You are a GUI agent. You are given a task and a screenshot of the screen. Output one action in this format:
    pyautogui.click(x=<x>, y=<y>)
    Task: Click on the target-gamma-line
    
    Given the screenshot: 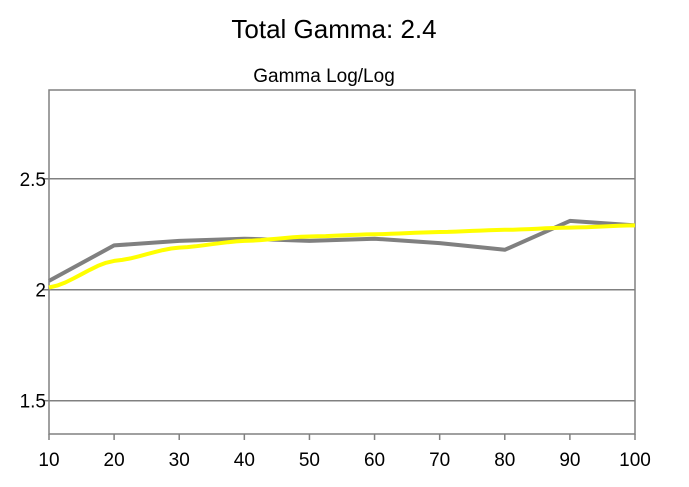 What is the action you would take?
    pyautogui.click(x=342, y=256)
    